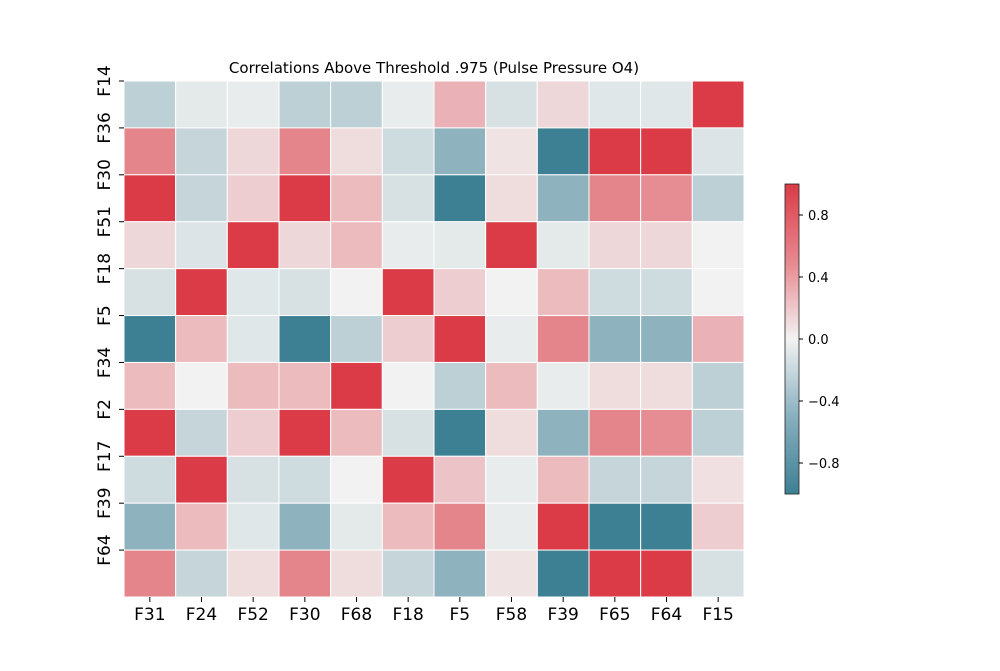 The height and width of the screenshot is (671, 1000). Describe the element at coordinates (105, 549) in the screenshot. I see `y-tick-label: F64` at that location.